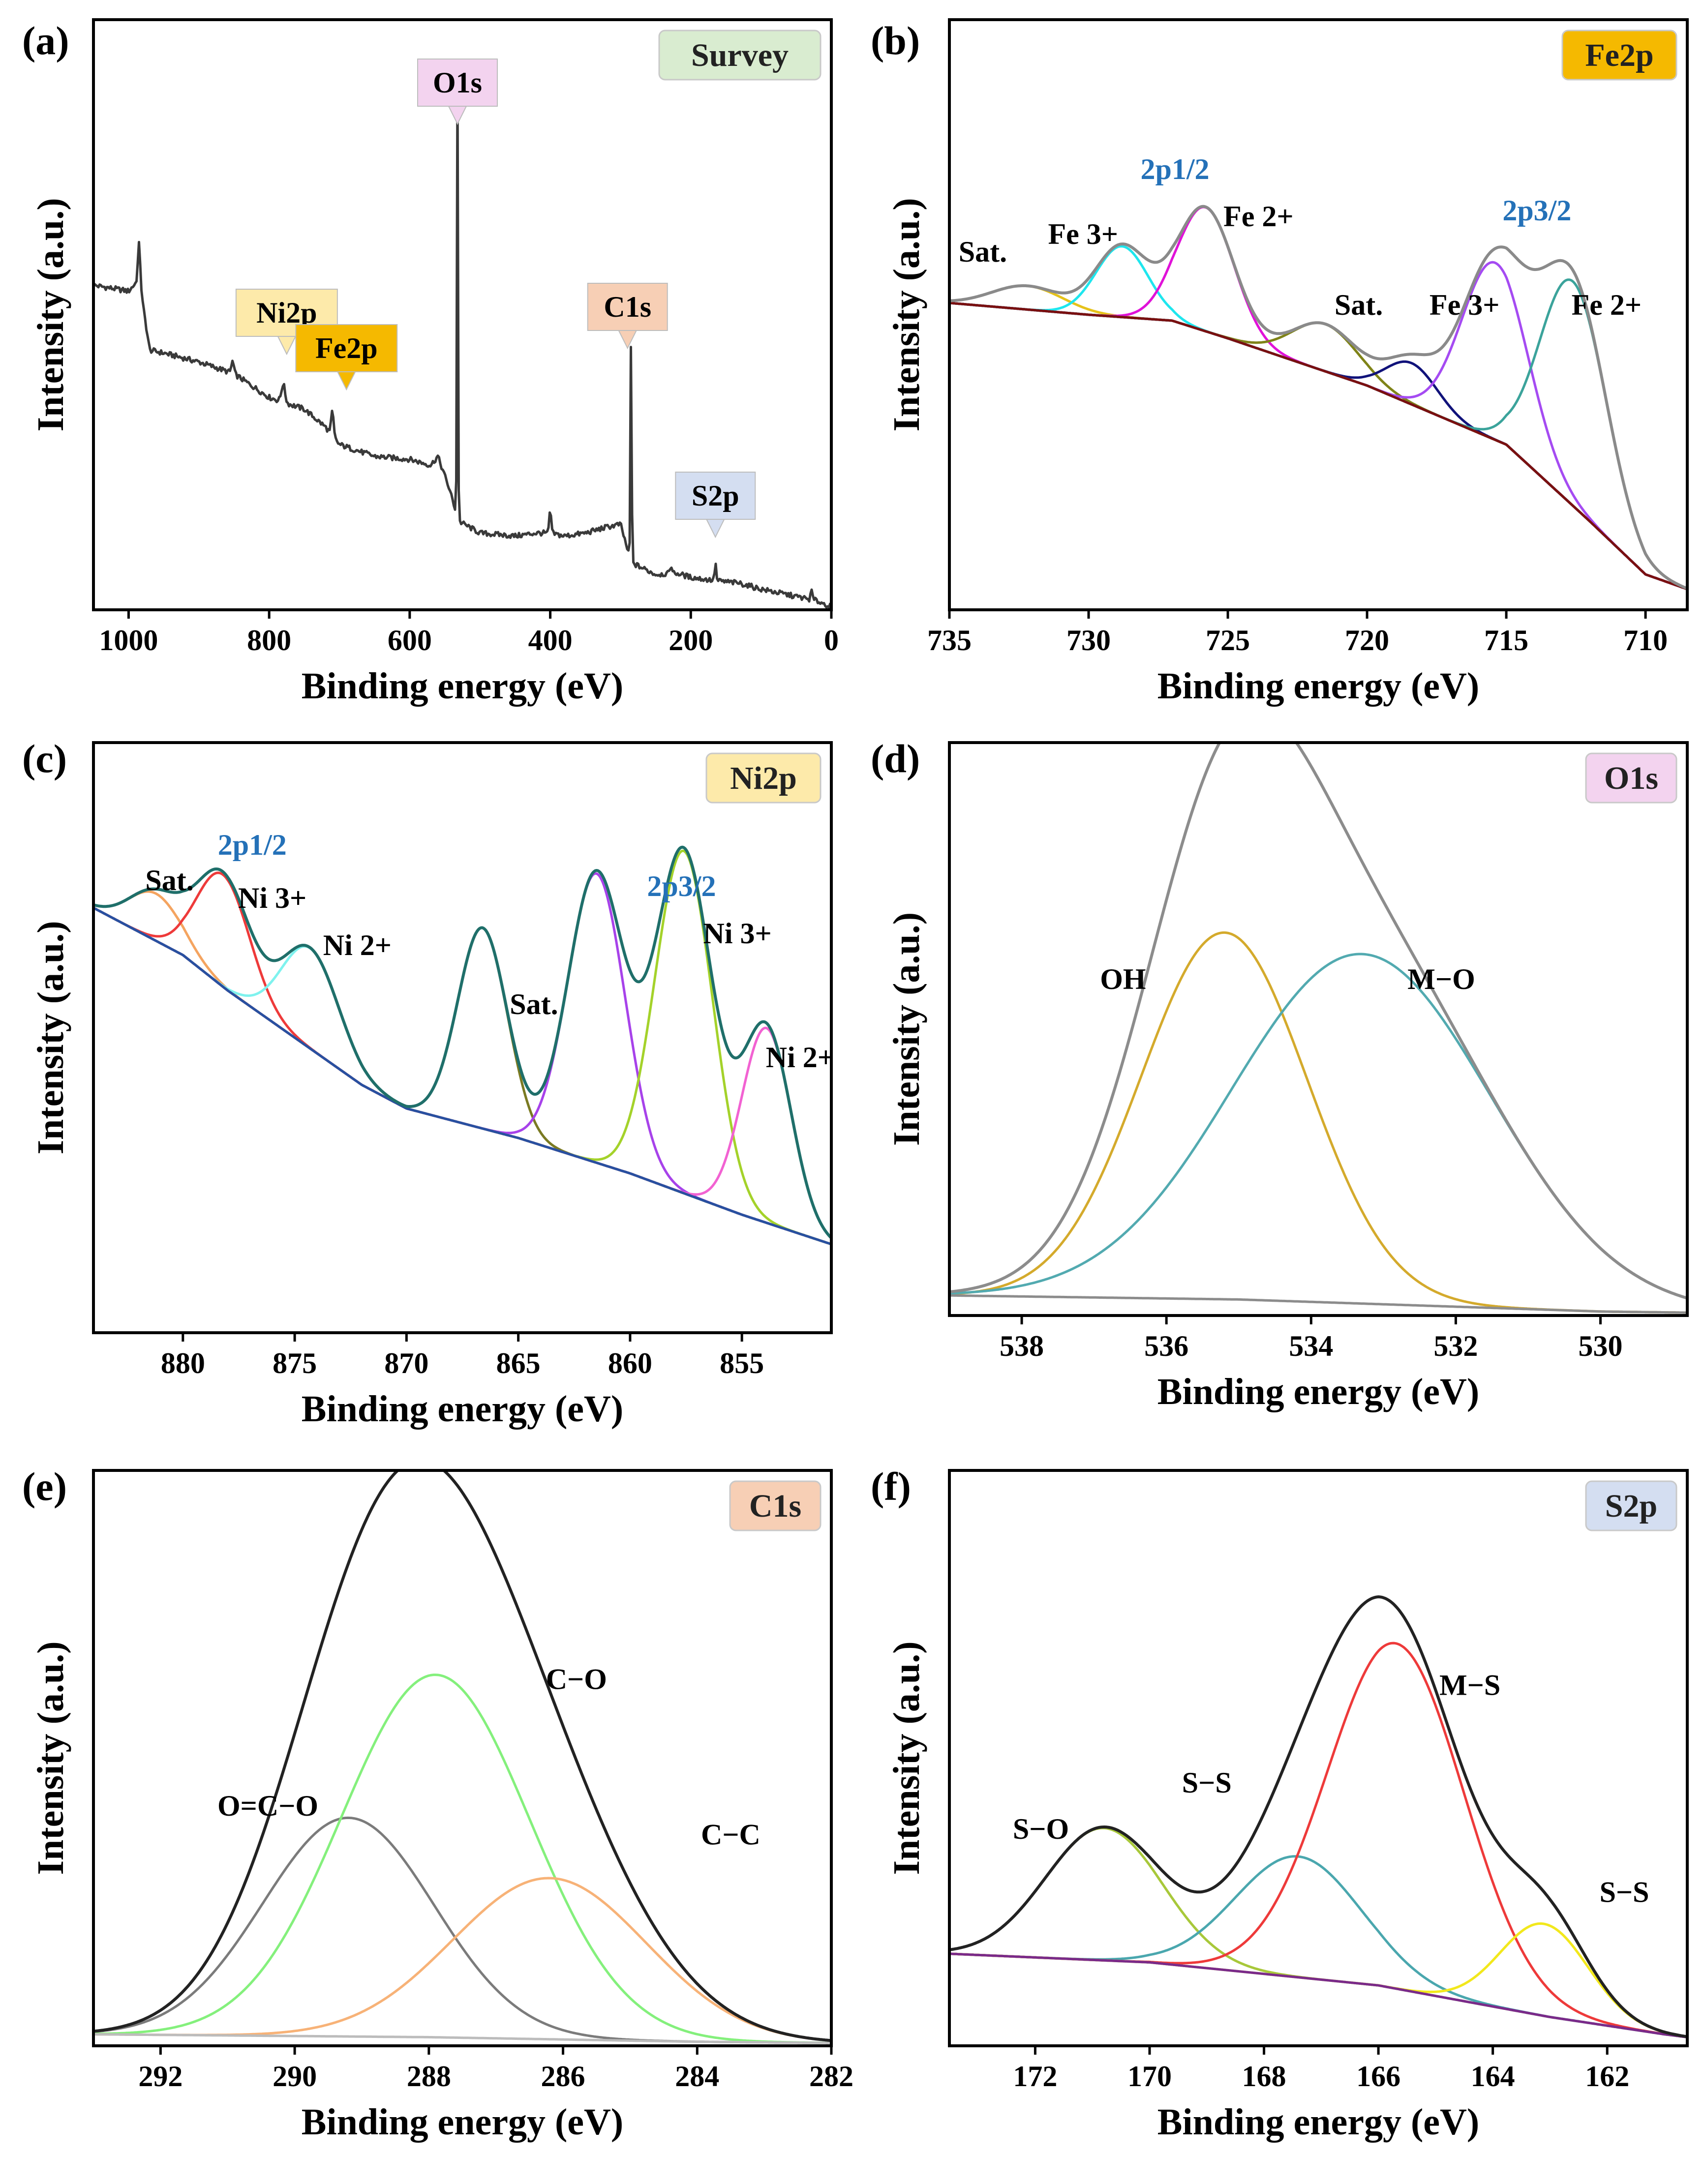 The width and height of the screenshot is (1704, 2184). I want to click on peak-annotation: O=C−O, so click(267, 1806).